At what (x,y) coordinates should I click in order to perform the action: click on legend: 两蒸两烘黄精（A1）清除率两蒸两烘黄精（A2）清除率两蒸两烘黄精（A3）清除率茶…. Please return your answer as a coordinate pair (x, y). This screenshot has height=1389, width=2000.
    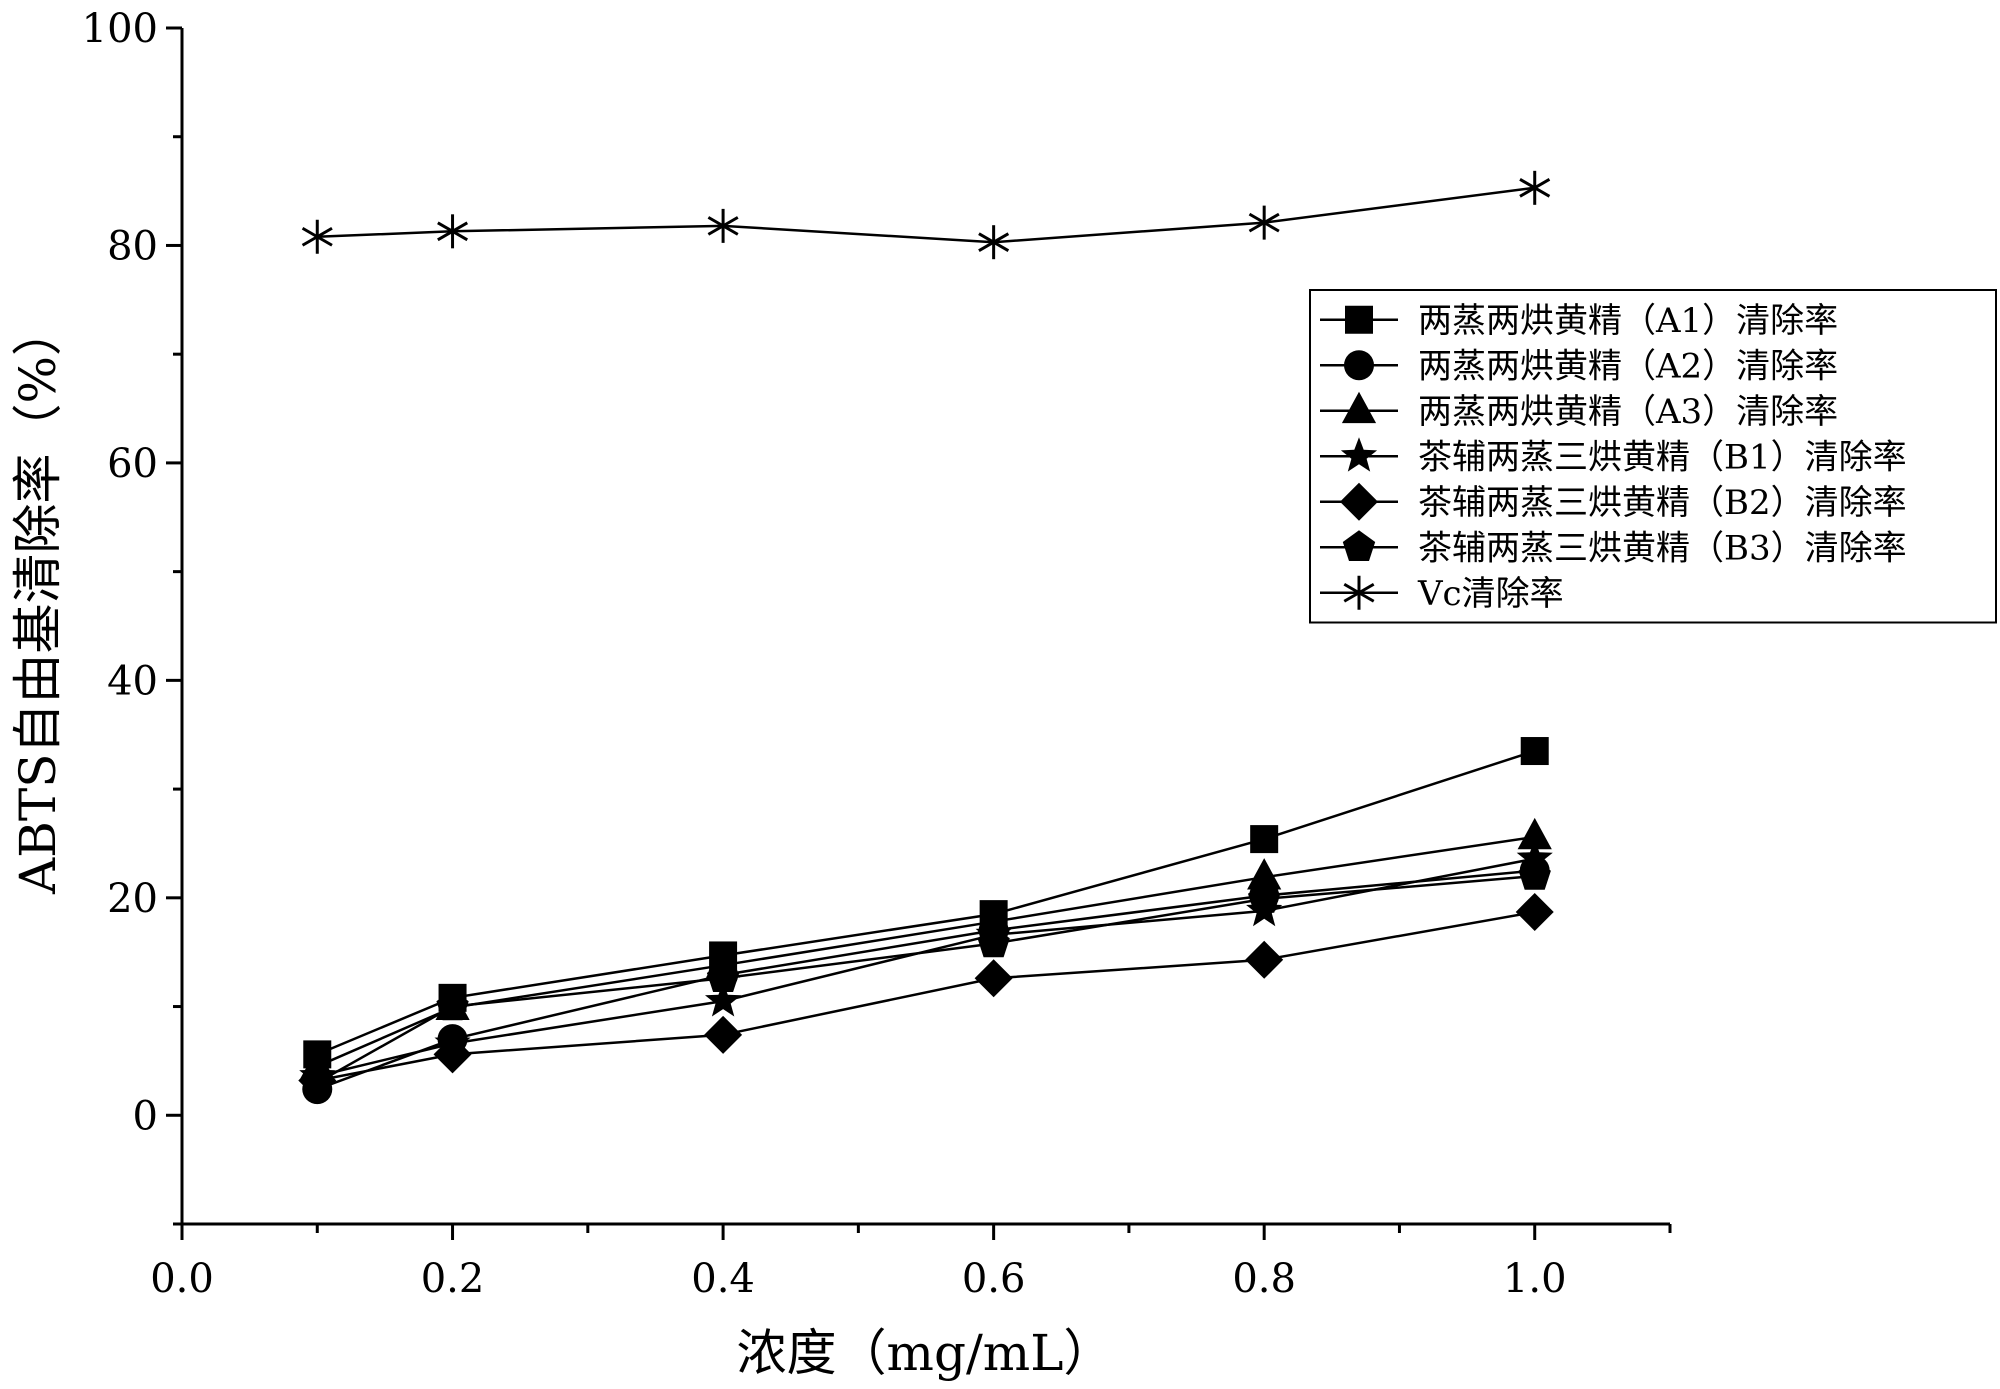
    Looking at the image, I should click on (1653, 456).